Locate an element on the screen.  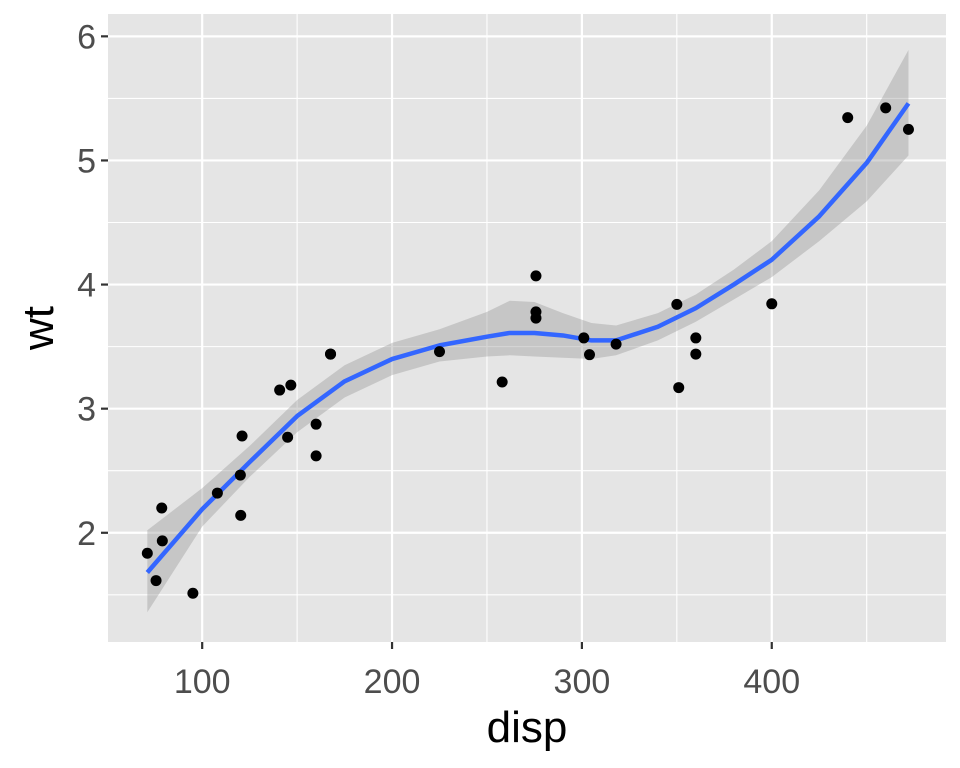
x-axis-title: disp is located at coordinates (527, 727).